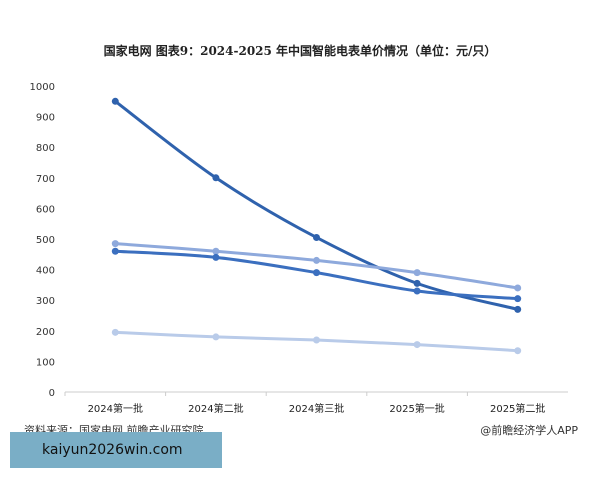 This screenshot has height=480, width=600. I want to click on x-tick-label: 2024第二批, so click(215, 408).